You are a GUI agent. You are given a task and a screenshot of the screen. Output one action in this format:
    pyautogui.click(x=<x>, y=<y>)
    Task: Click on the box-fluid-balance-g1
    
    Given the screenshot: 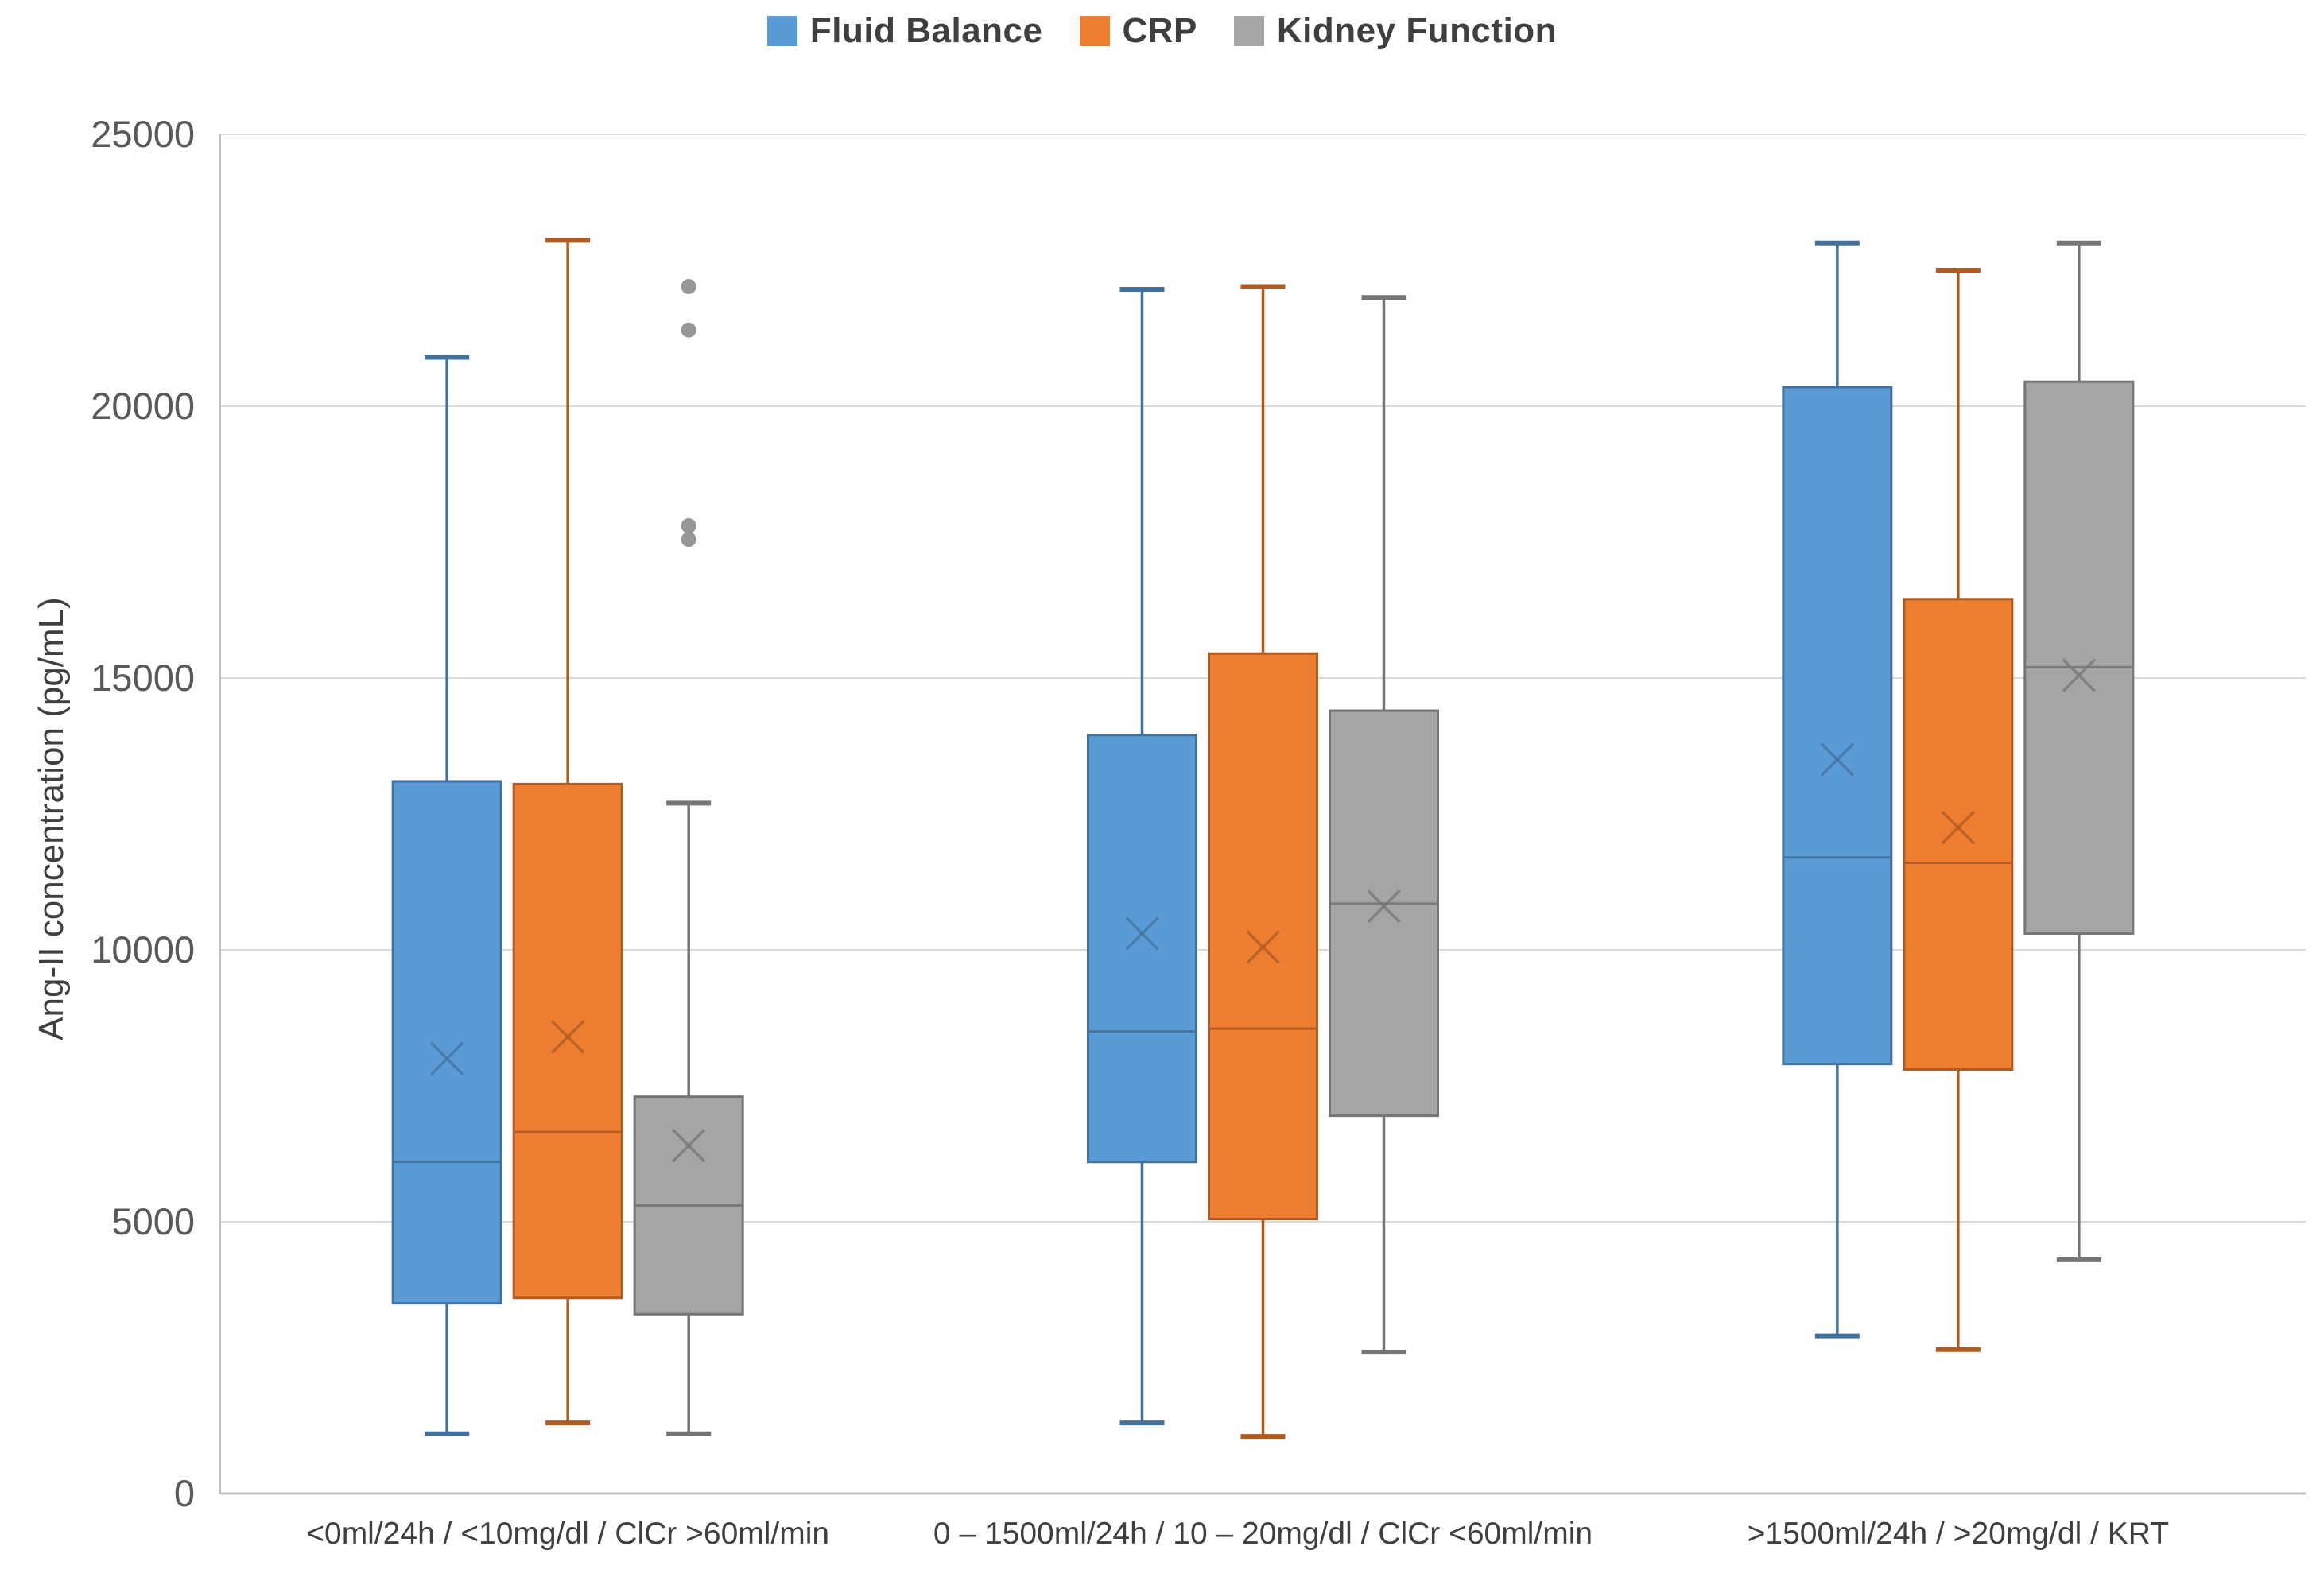 What is the action you would take?
    pyautogui.click(x=446, y=1042)
    